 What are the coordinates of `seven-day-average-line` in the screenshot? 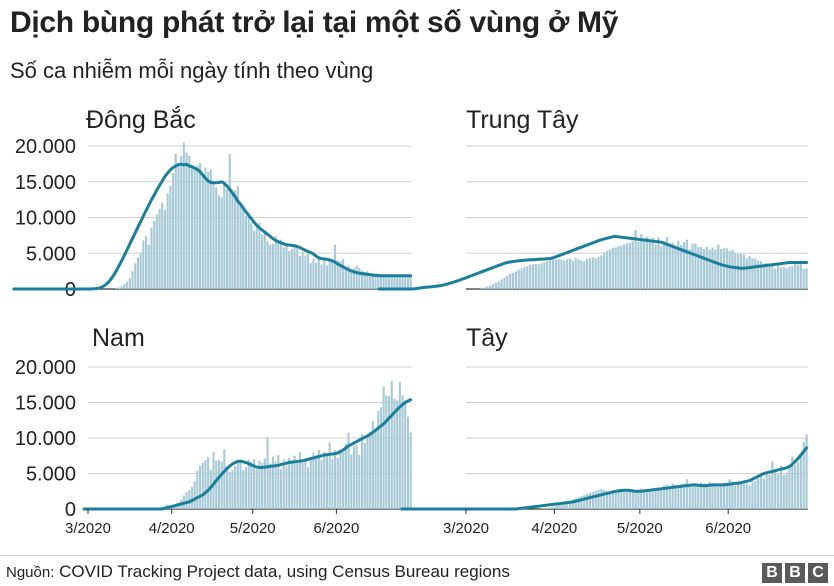 It's located at (247, 454).